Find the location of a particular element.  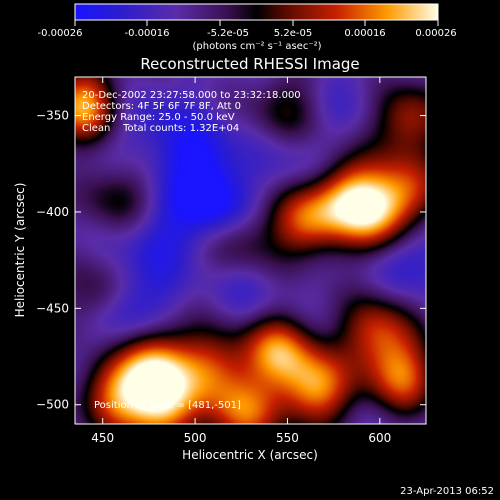

annotation-time: 20-Dec-2002 23:27:58.000 to 23:32:18.000 is located at coordinates (191, 95).